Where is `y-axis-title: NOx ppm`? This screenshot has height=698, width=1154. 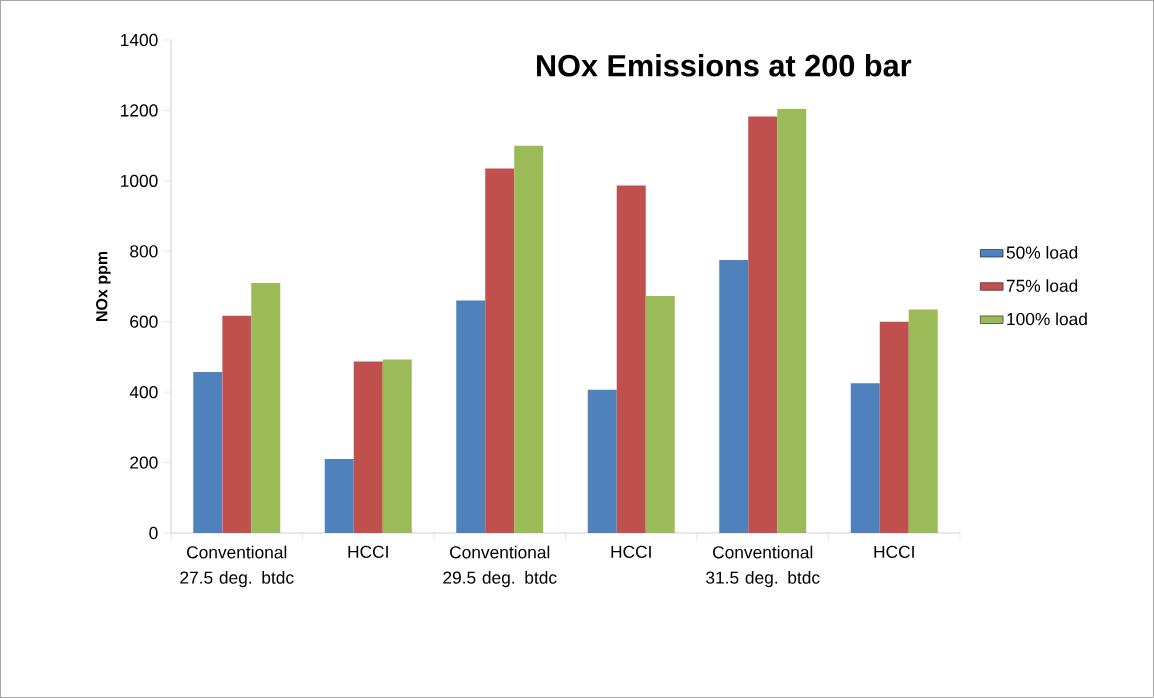
y-axis-title: NOx ppm is located at coordinates (103, 286).